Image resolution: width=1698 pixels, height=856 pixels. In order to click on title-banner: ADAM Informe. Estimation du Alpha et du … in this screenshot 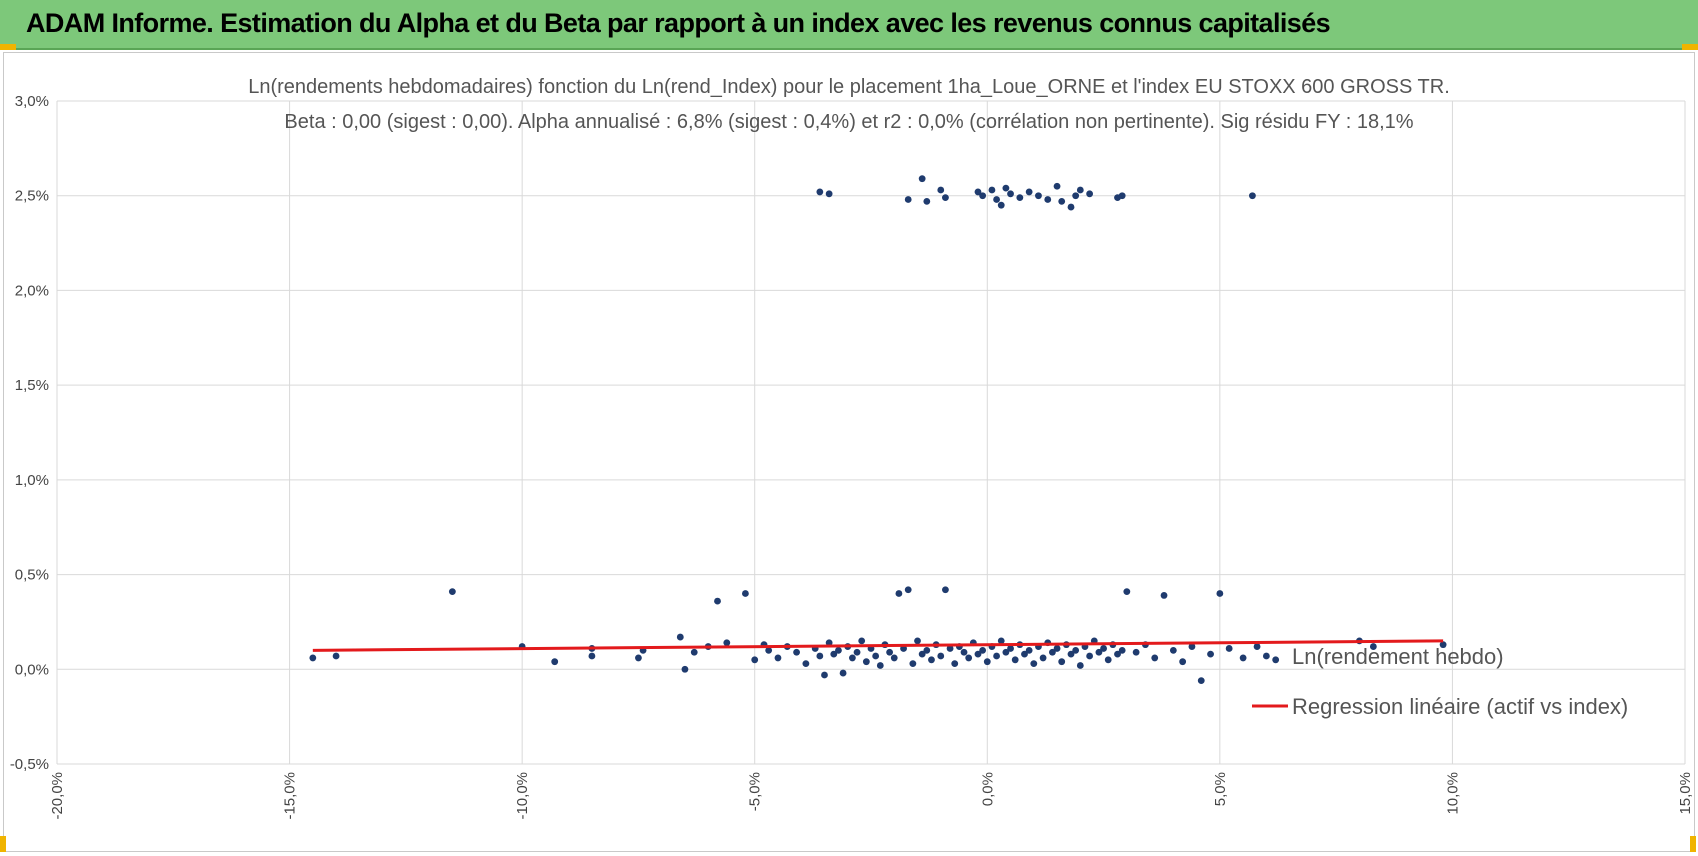, I will do `click(849, 25)`.